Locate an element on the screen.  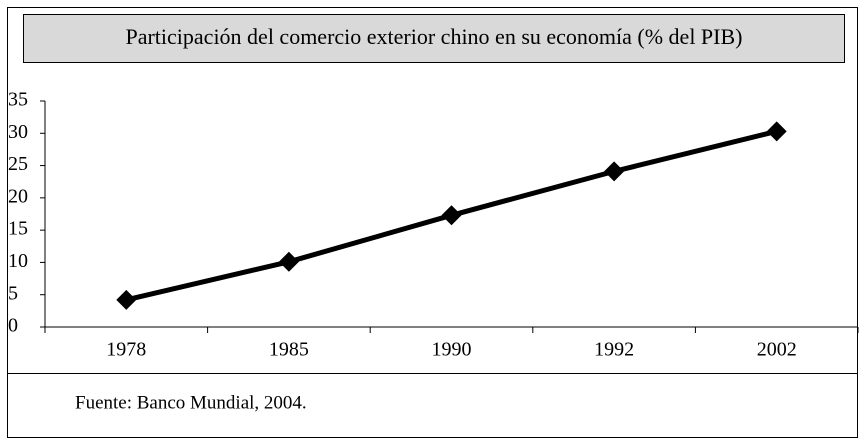
y-tick-label: 30 is located at coordinates (18, 132).